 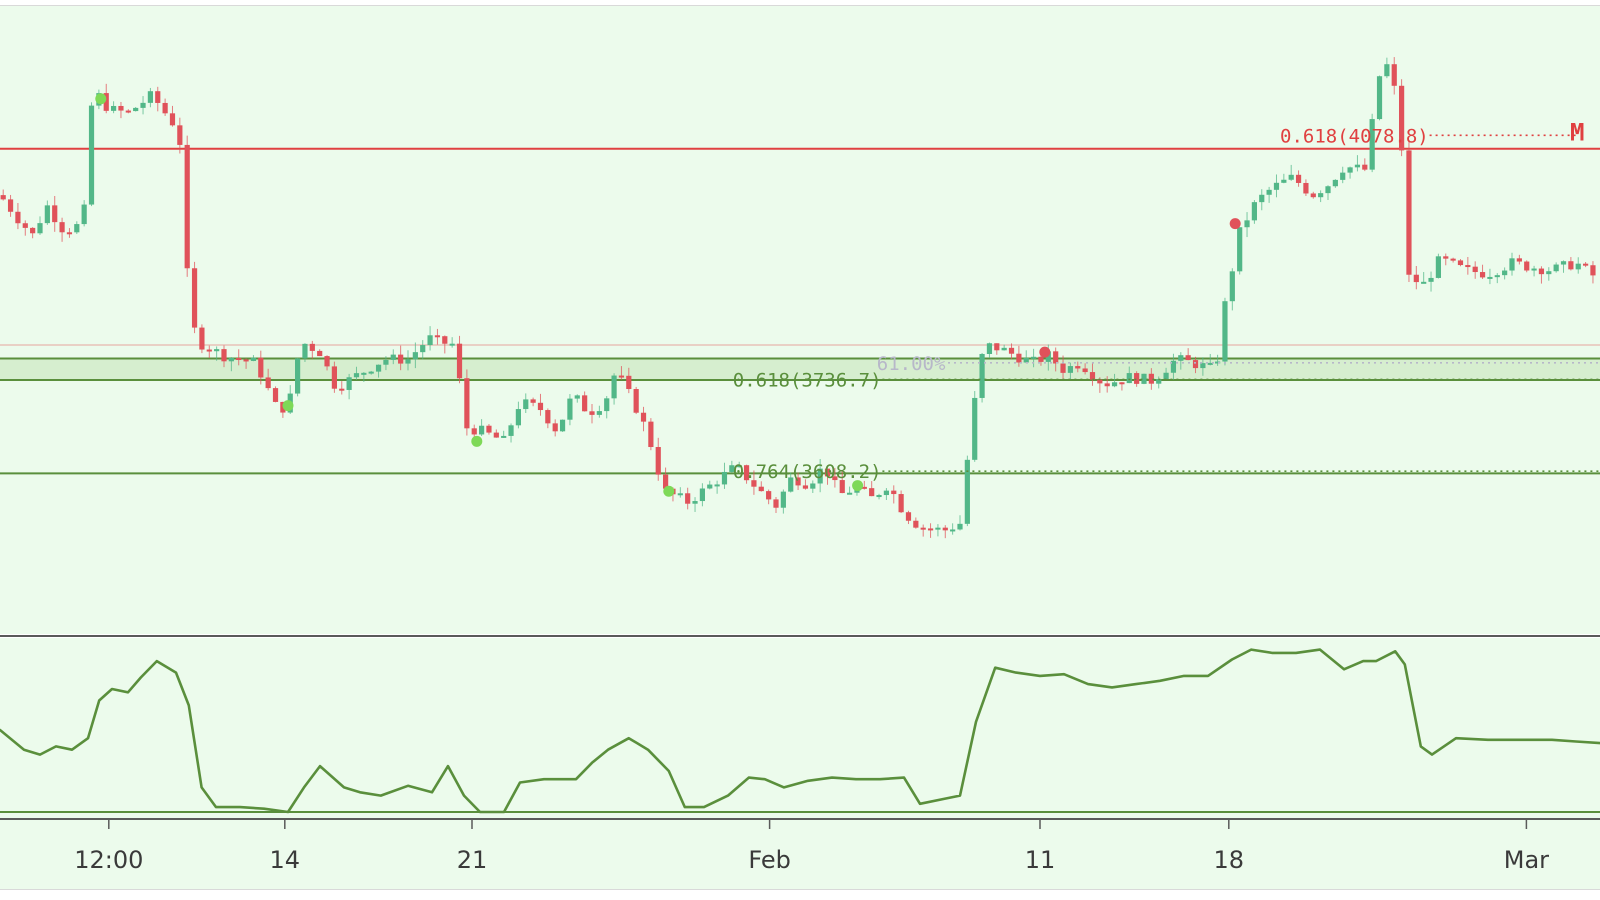 I want to click on sell-signal-marker, so click(x=1045, y=352).